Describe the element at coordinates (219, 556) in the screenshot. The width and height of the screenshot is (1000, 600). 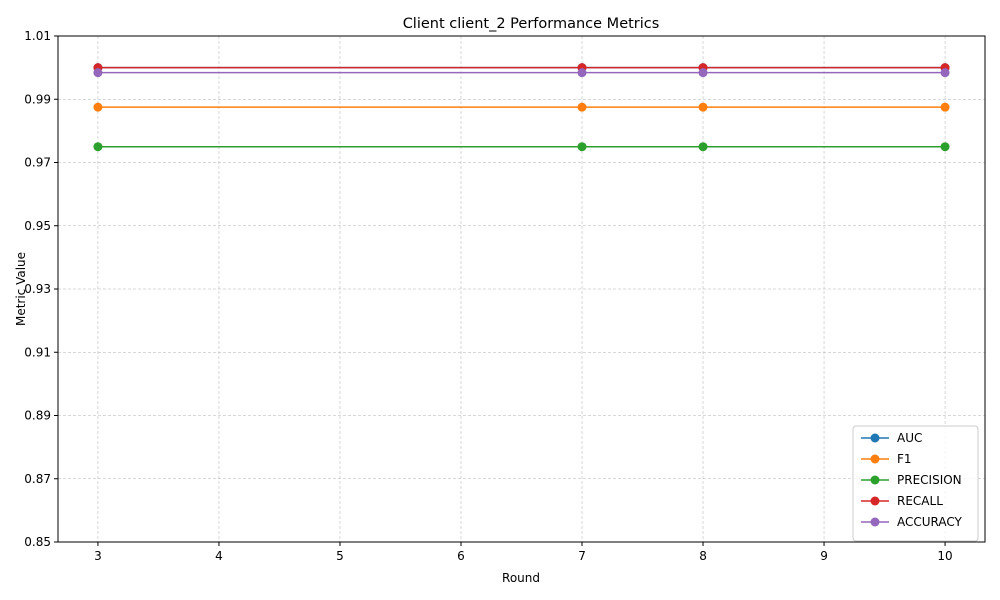
I see `x-tick-label: 4` at that location.